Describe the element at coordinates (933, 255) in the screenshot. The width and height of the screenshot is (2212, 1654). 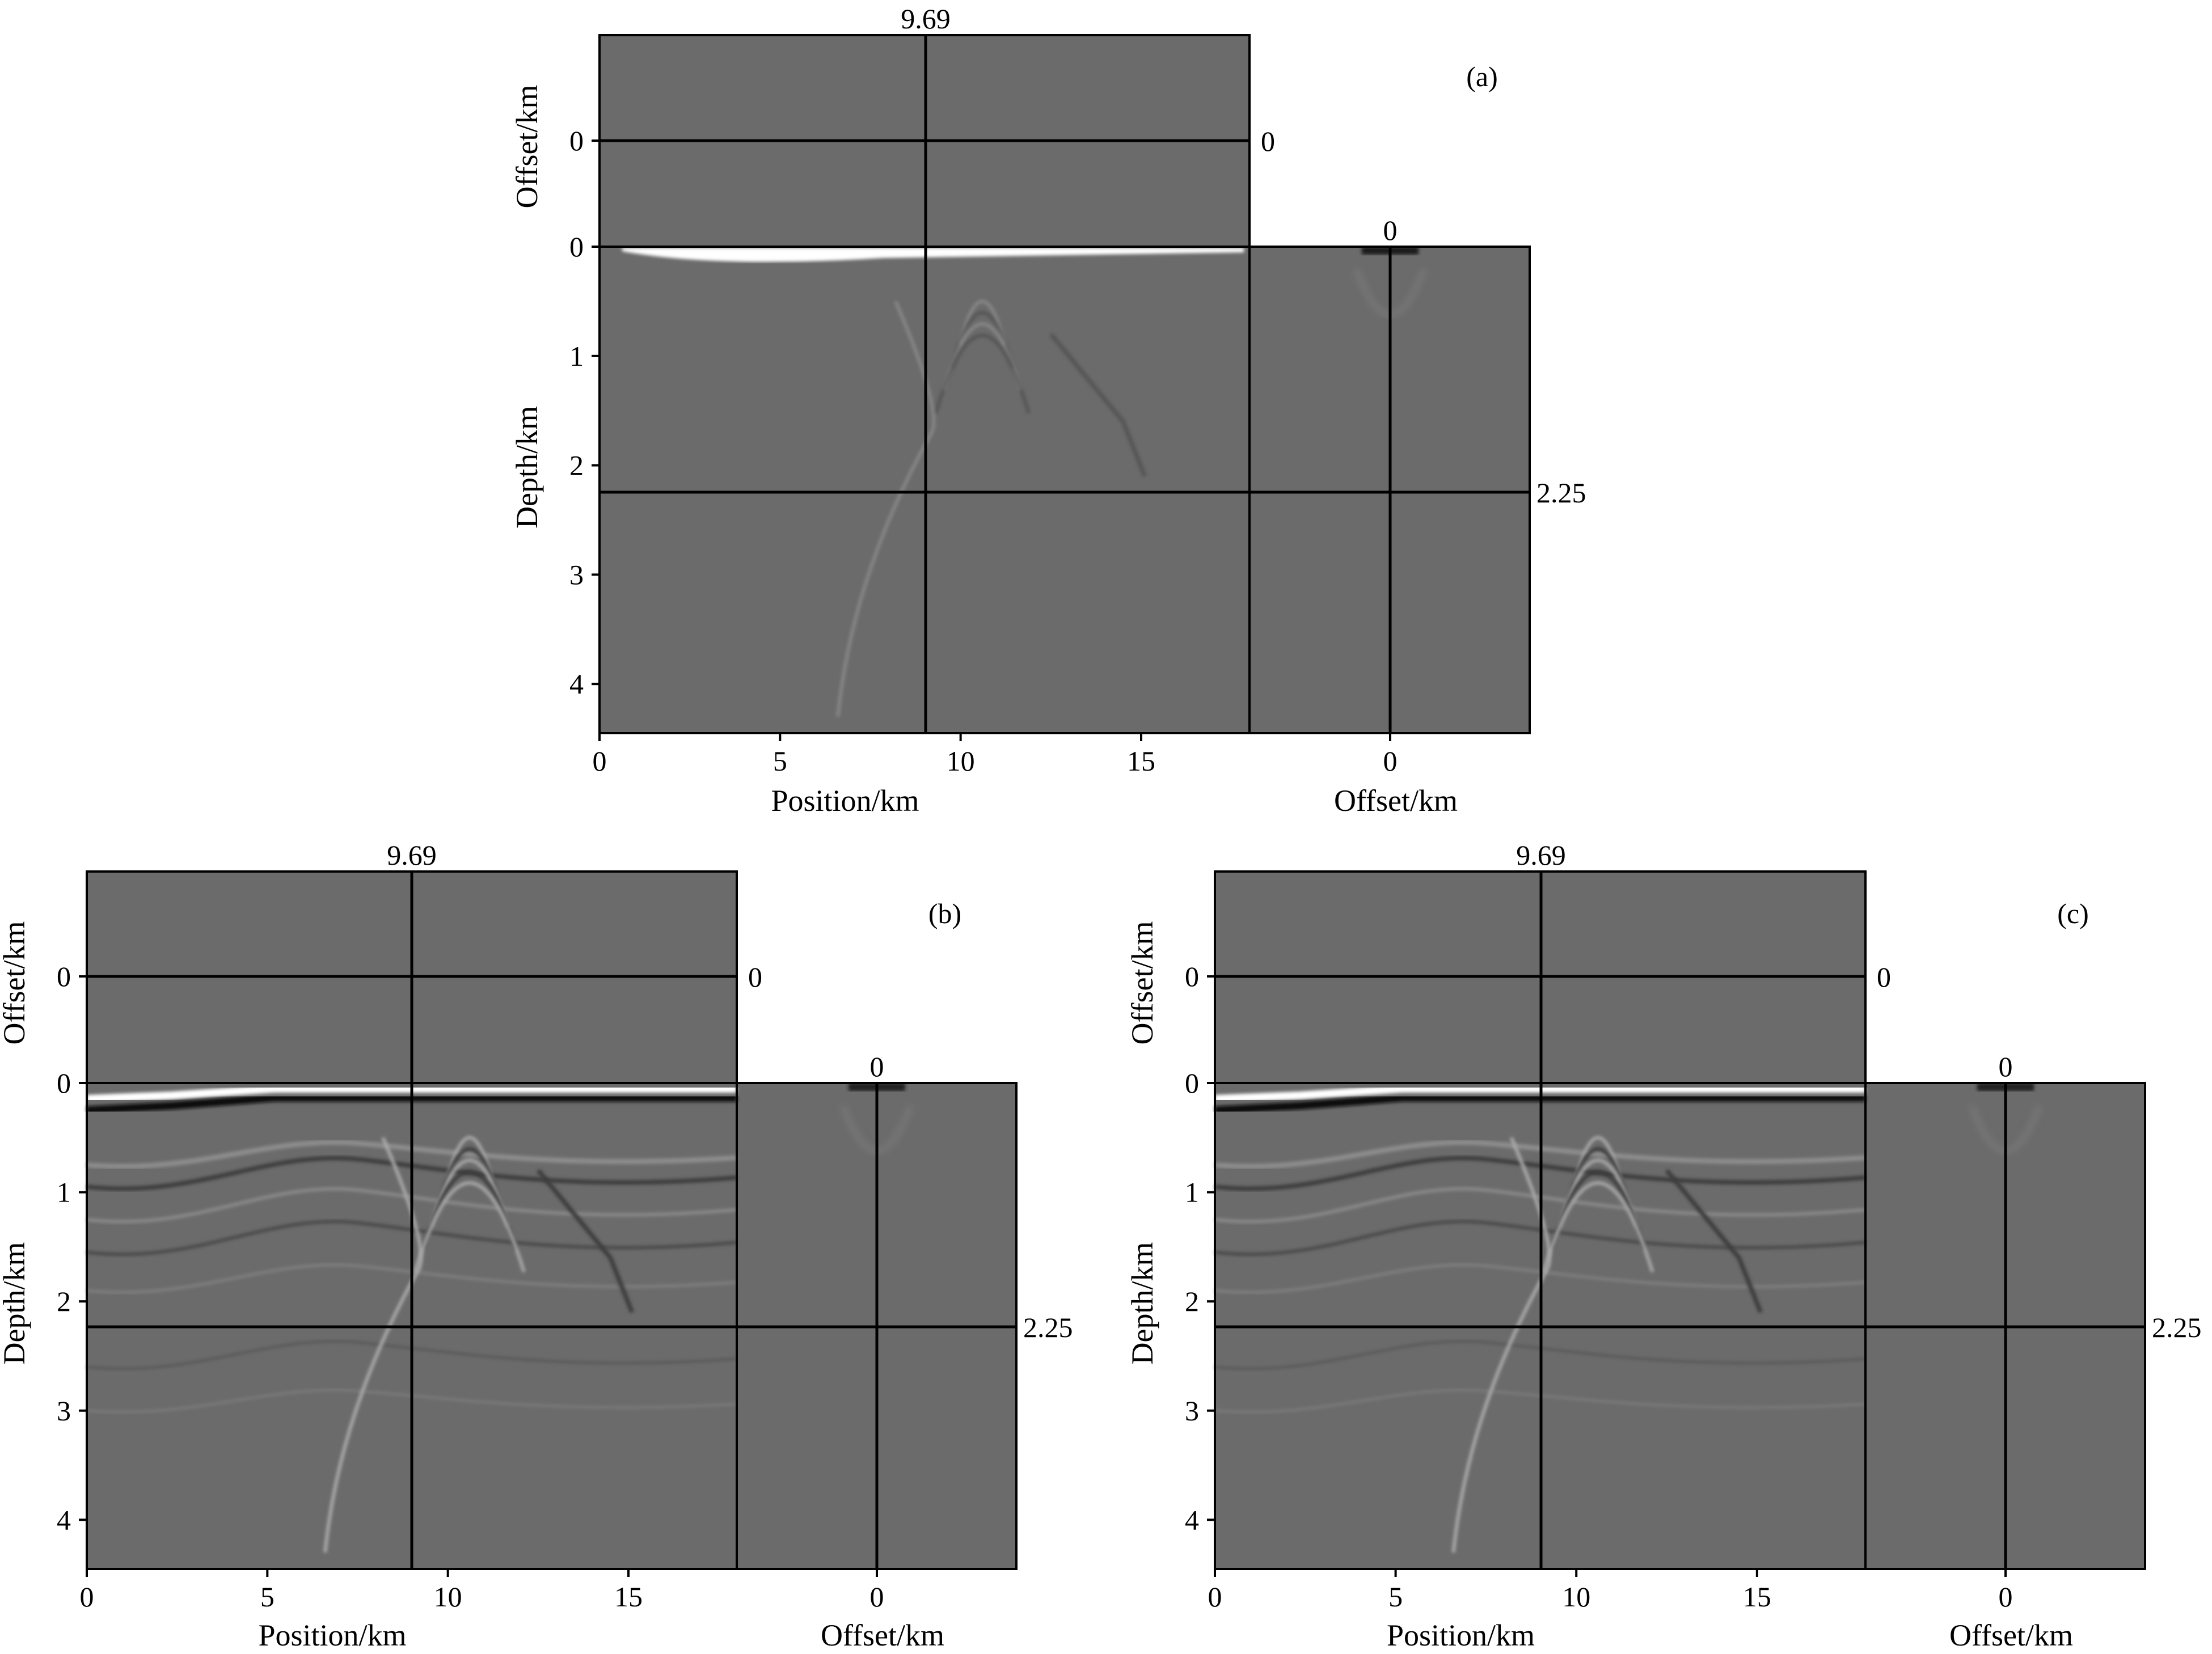
I see `seafloor-reflector` at that location.